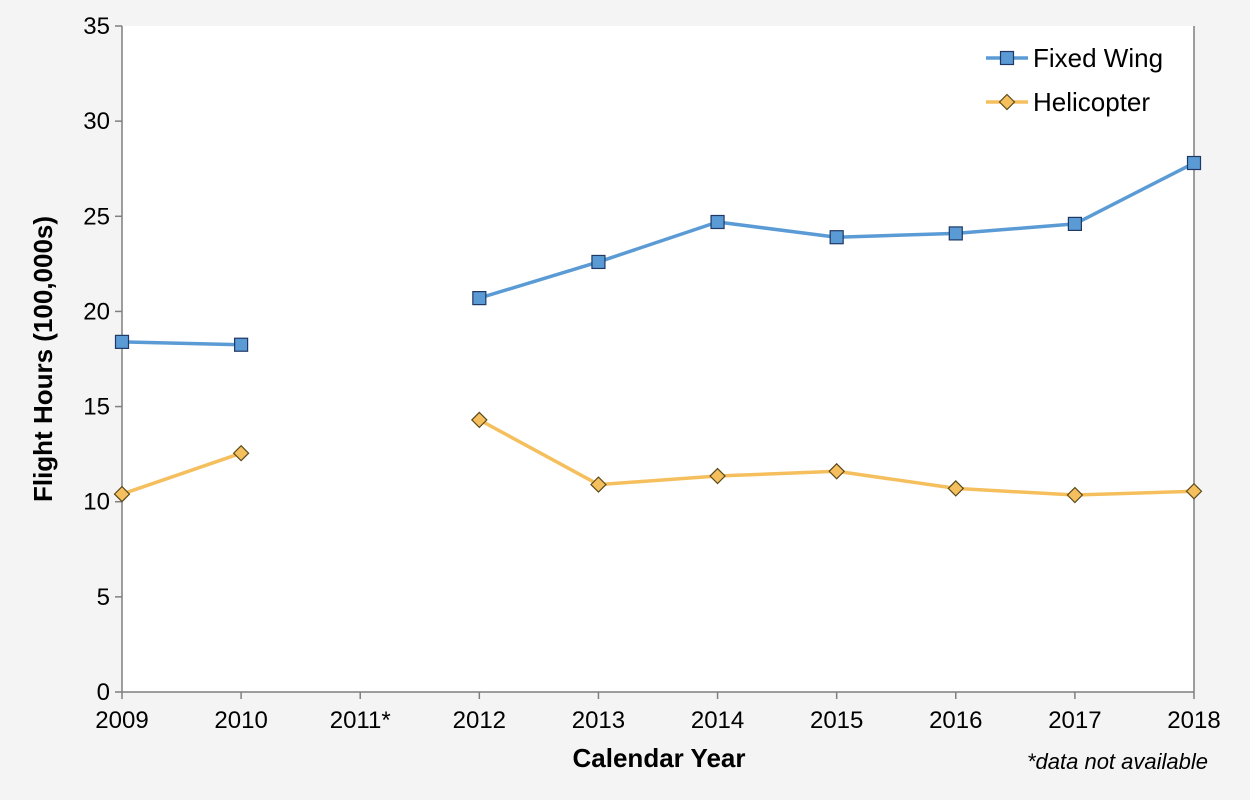  What do you see at coordinates (103, 692) in the screenshot?
I see `y-tick-label: 0` at bounding box center [103, 692].